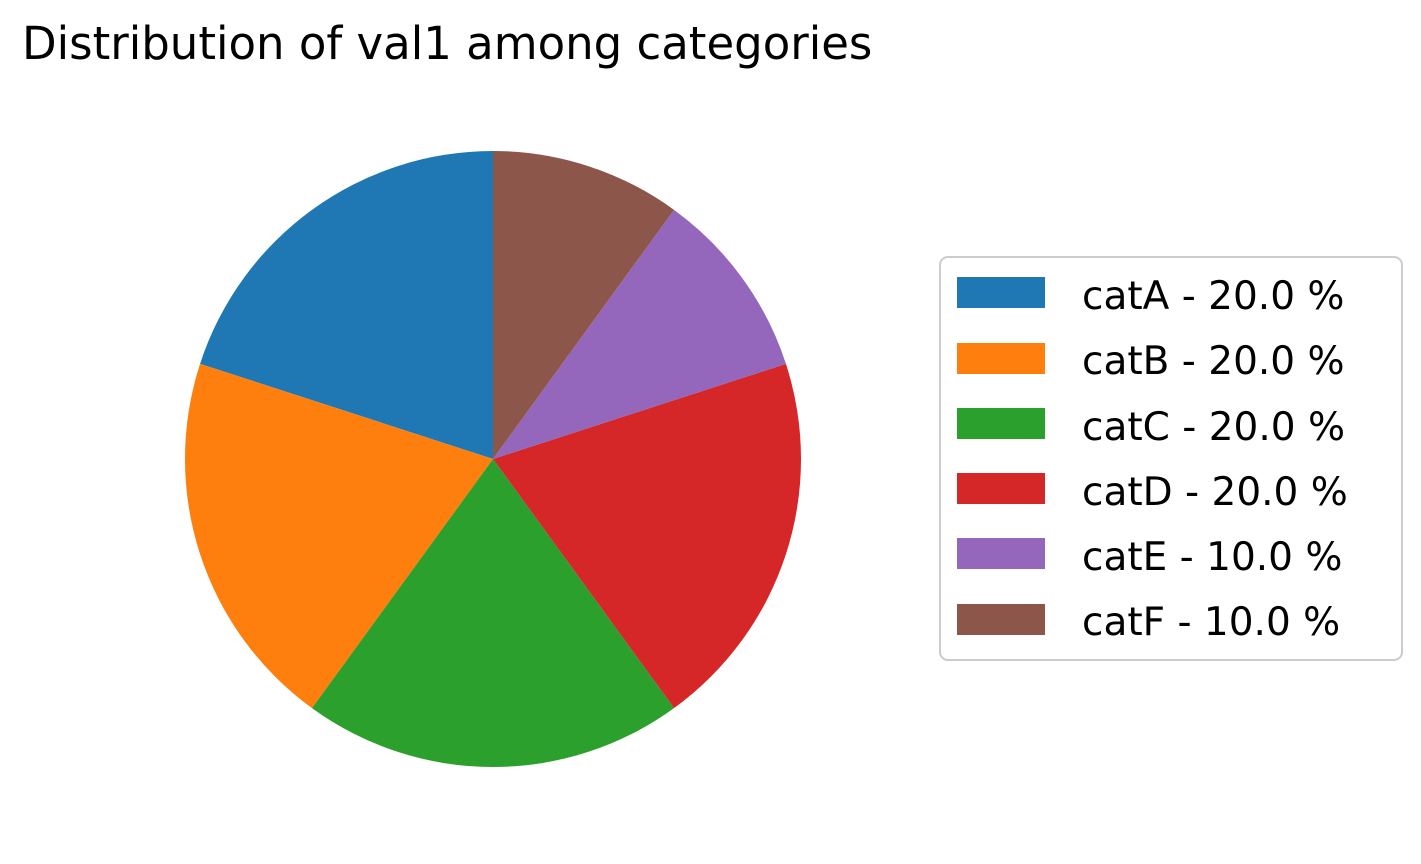 The image size is (1421, 864). Describe the element at coordinates (447, 43) in the screenshot. I see `chart-title: Distribution of val1 among categories` at that location.